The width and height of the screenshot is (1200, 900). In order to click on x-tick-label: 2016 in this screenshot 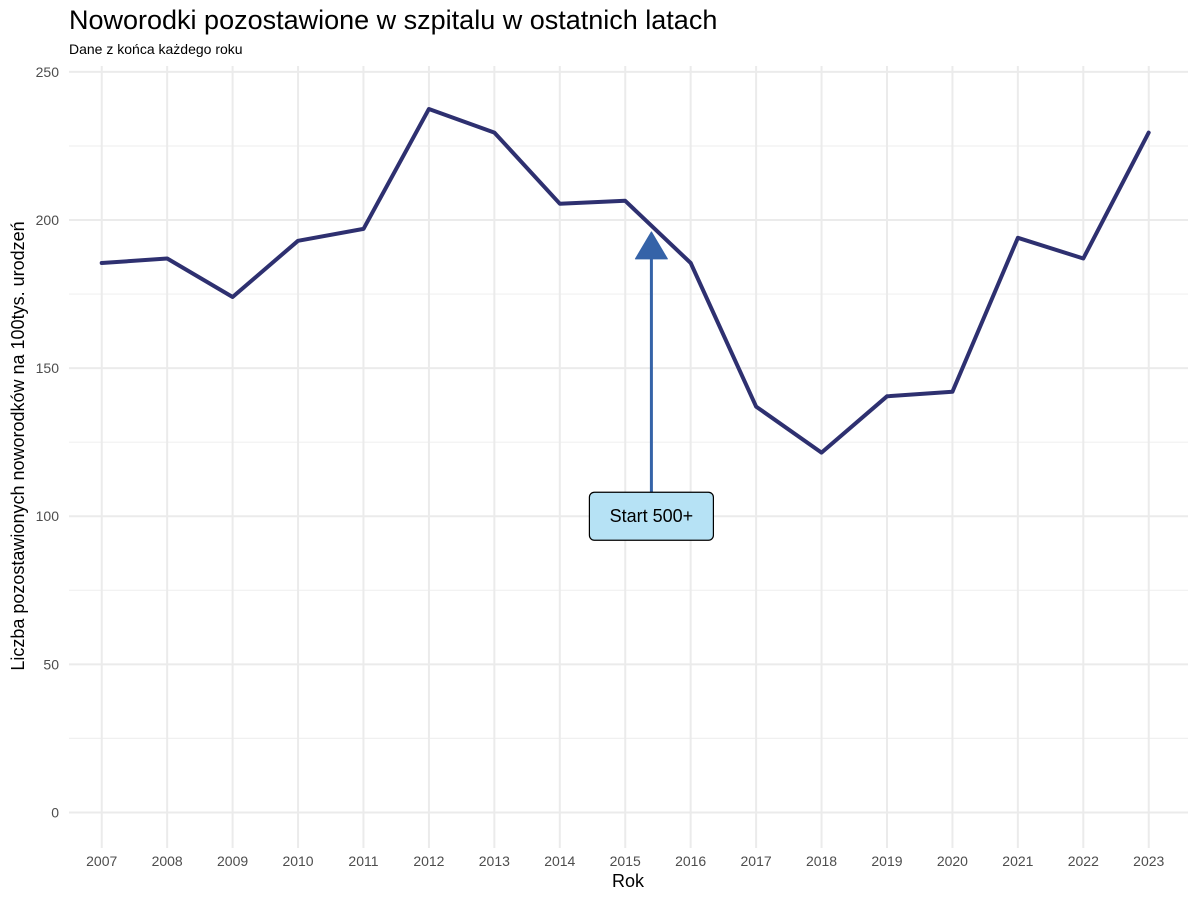, I will do `click(690, 861)`.